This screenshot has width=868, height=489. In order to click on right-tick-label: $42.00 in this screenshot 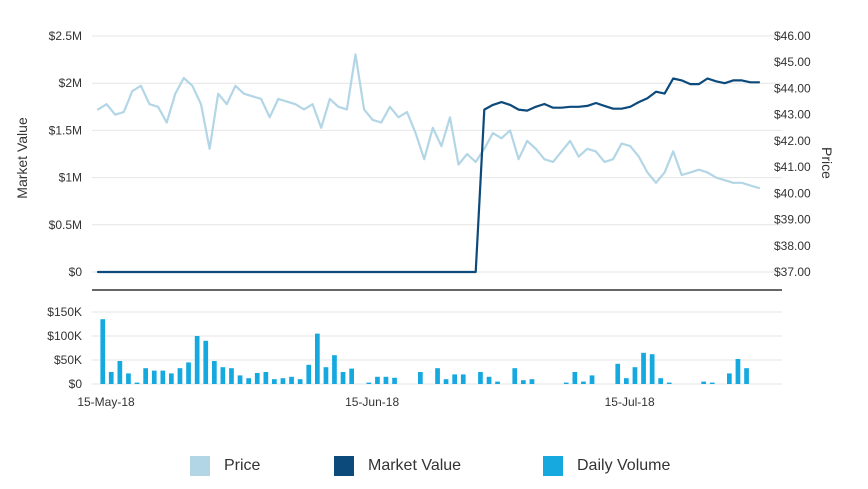, I will do `click(792, 141)`.